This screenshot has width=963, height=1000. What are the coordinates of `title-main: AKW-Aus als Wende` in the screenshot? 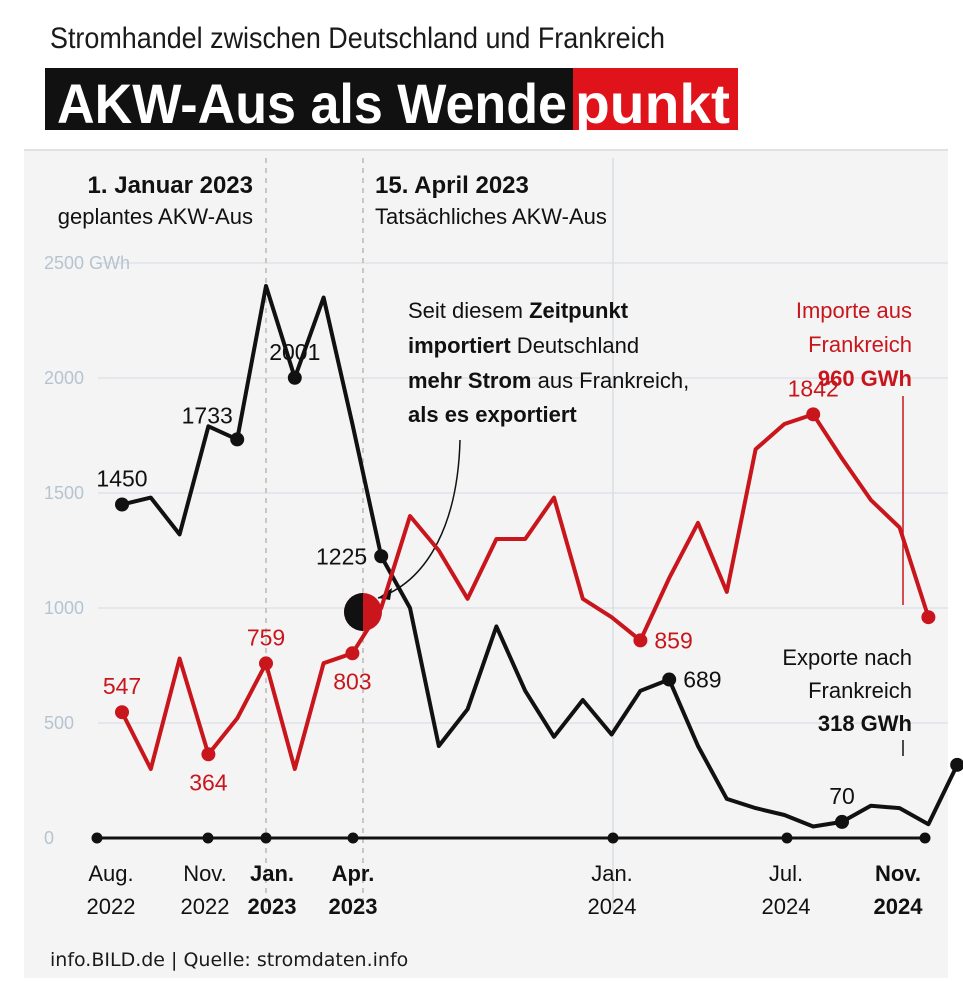 It's located at (312, 103).